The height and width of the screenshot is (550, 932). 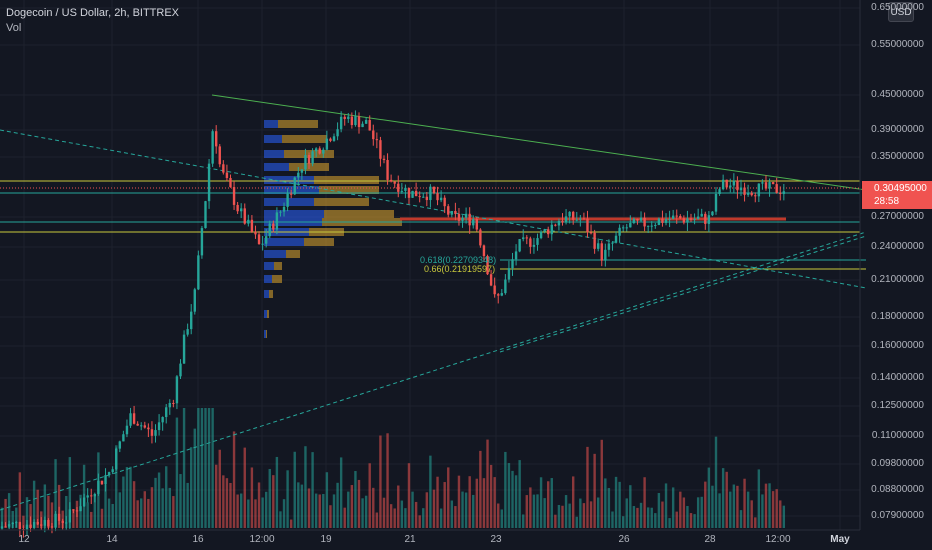 What do you see at coordinates (897, 246) in the screenshot?
I see `price-axis-label: 0.24000000` at bounding box center [897, 246].